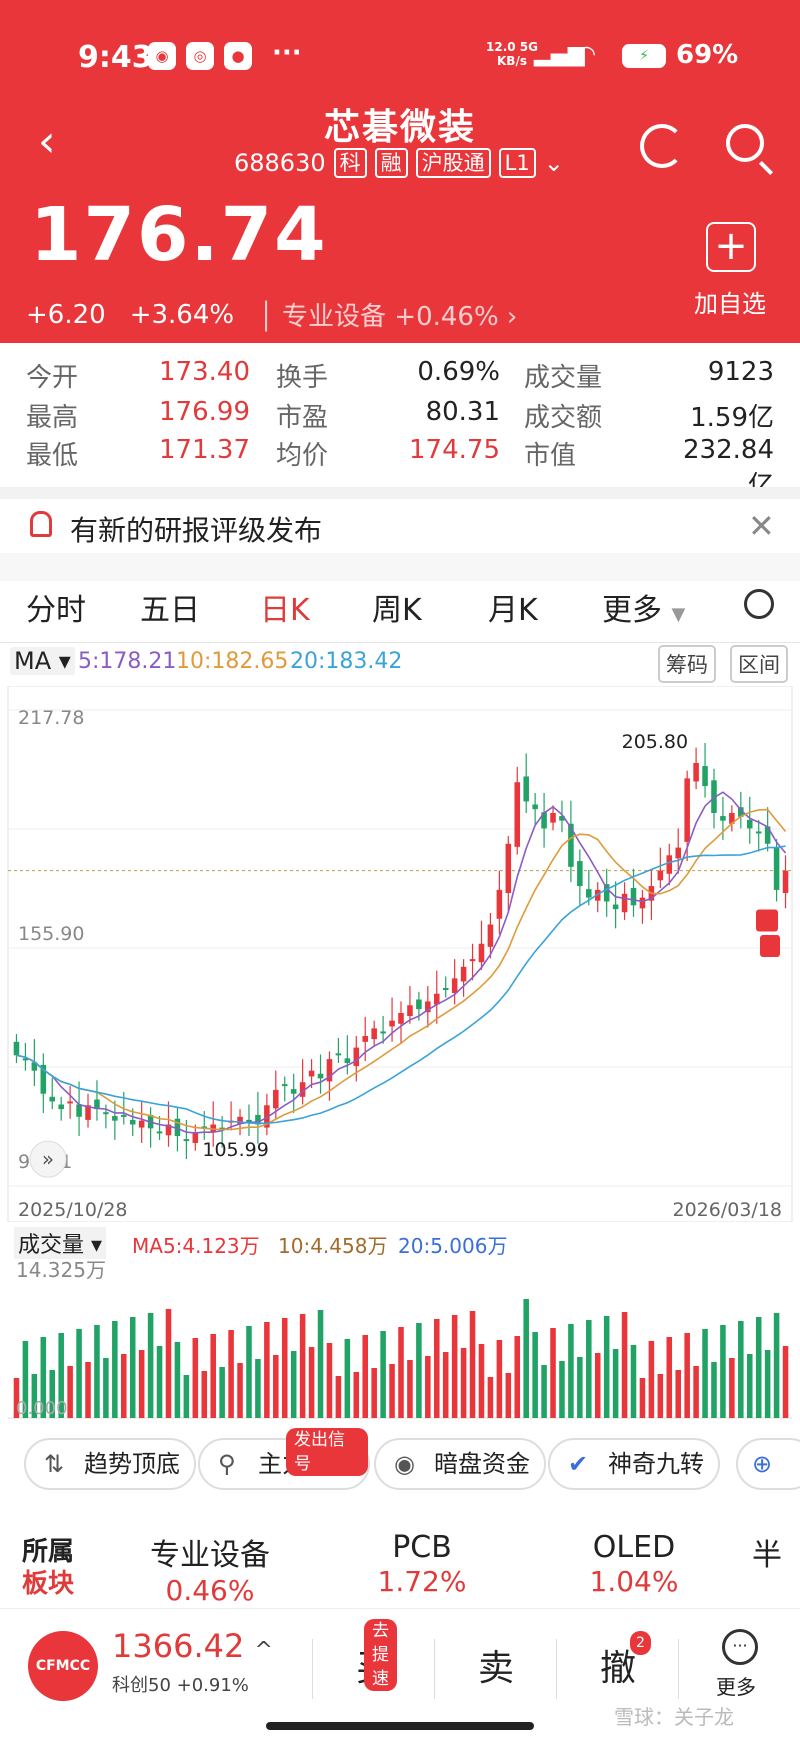  I want to click on tab-weekly-k: 周K, so click(397, 610).